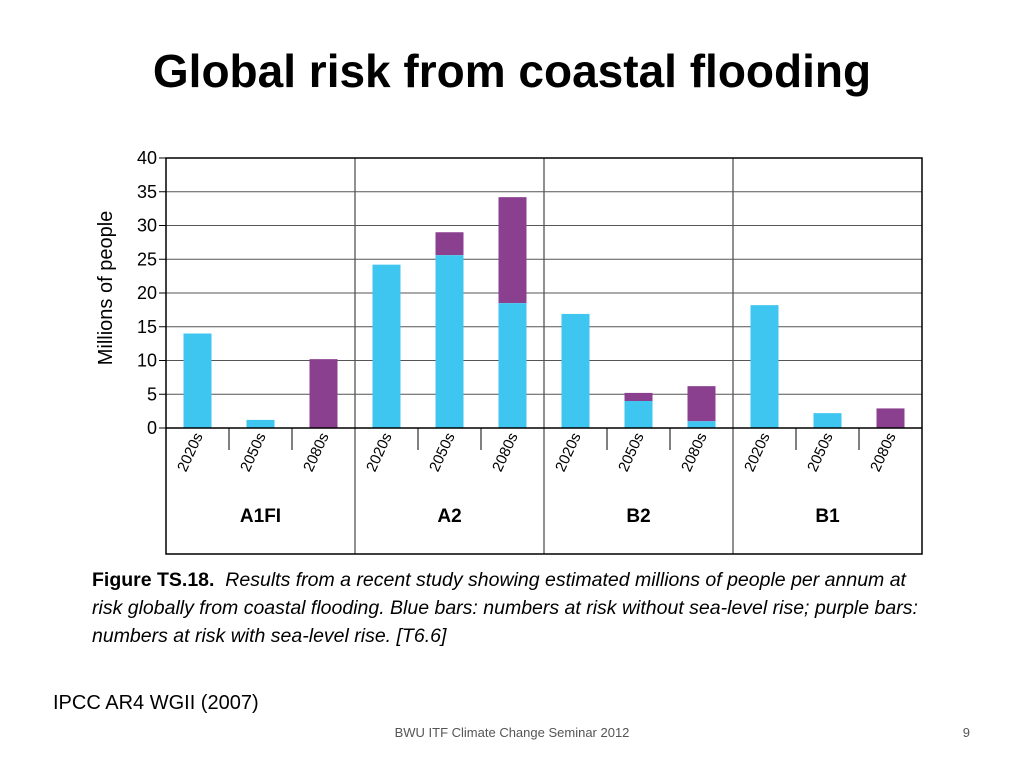 This screenshot has height=768, width=1024. I want to click on y-tick-label: 15, so click(147, 327).